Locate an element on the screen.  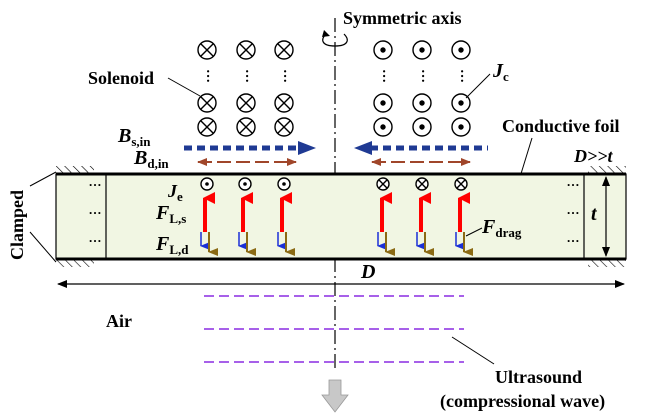
lorentz-force-arrows is located at coordinates (336, 224).